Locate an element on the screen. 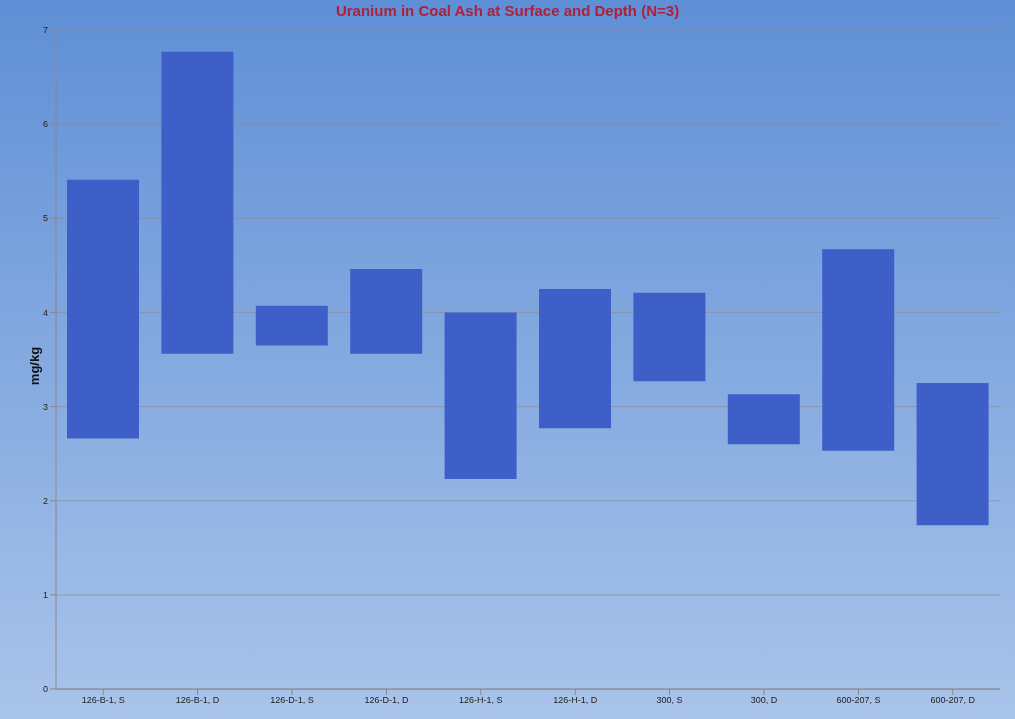  y-tick-label: 5 is located at coordinates (45, 218).